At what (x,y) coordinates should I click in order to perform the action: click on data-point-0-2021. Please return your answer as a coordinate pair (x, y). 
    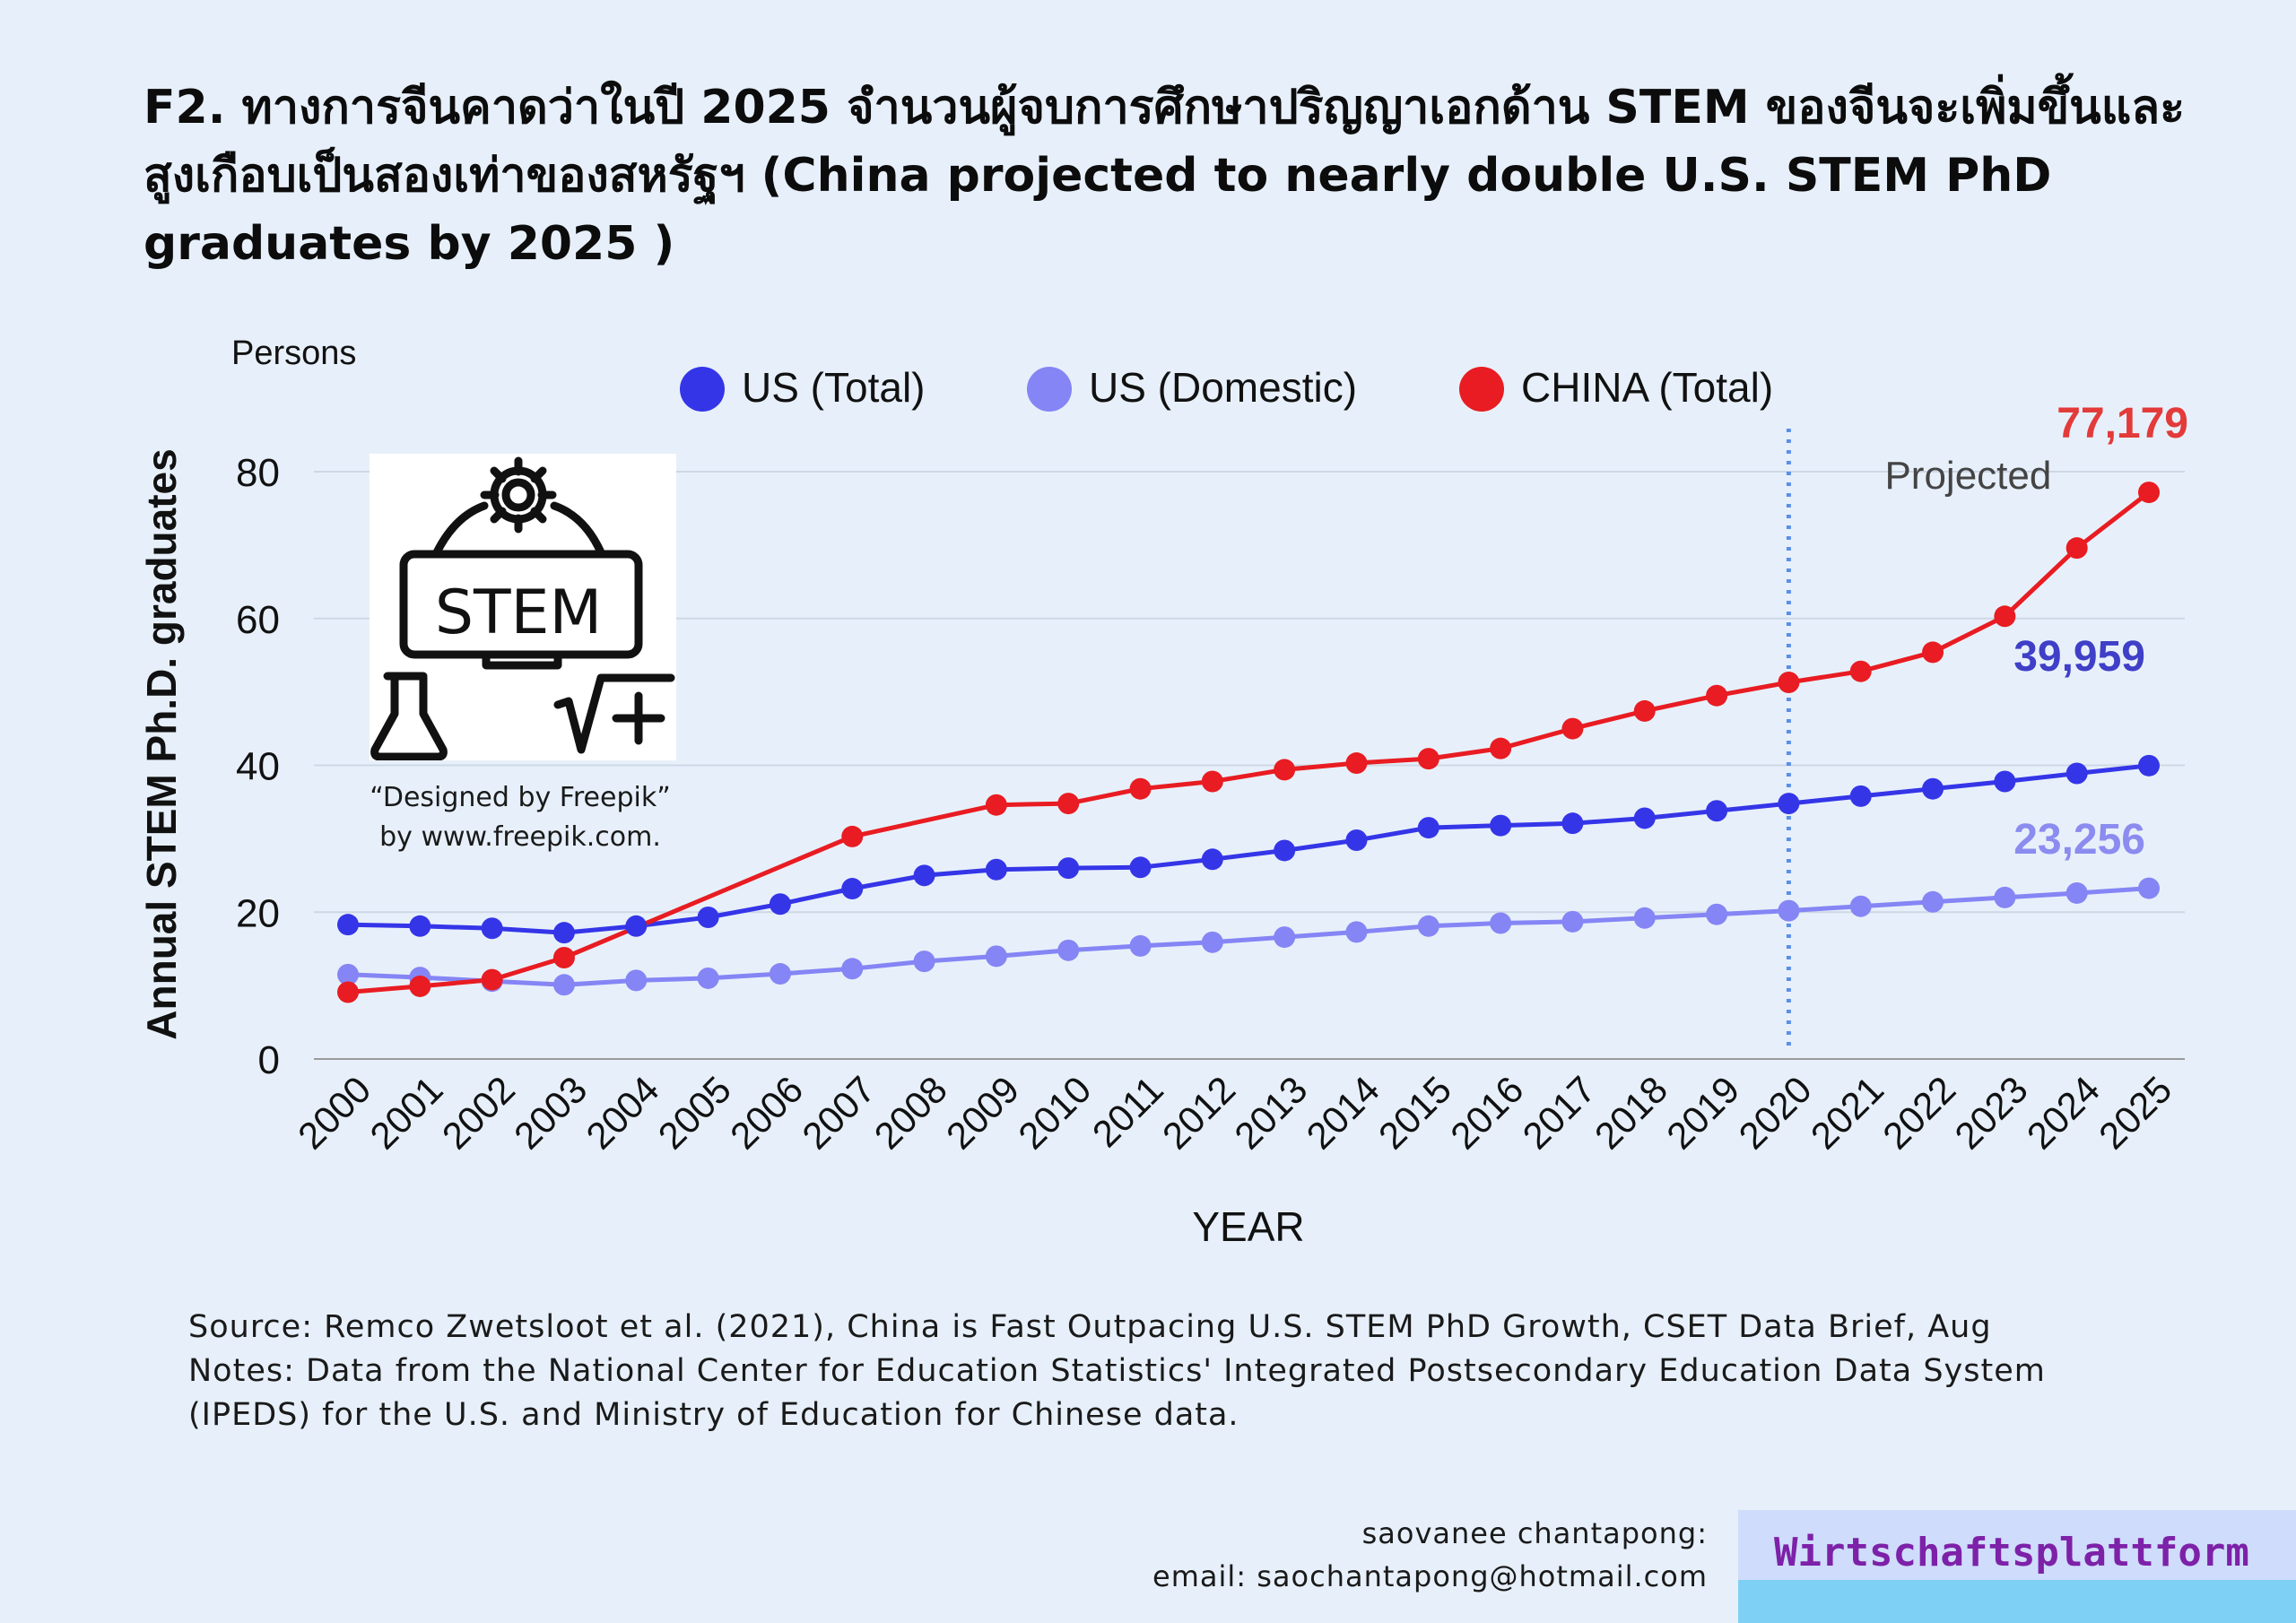
    Looking at the image, I should click on (1860, 796).